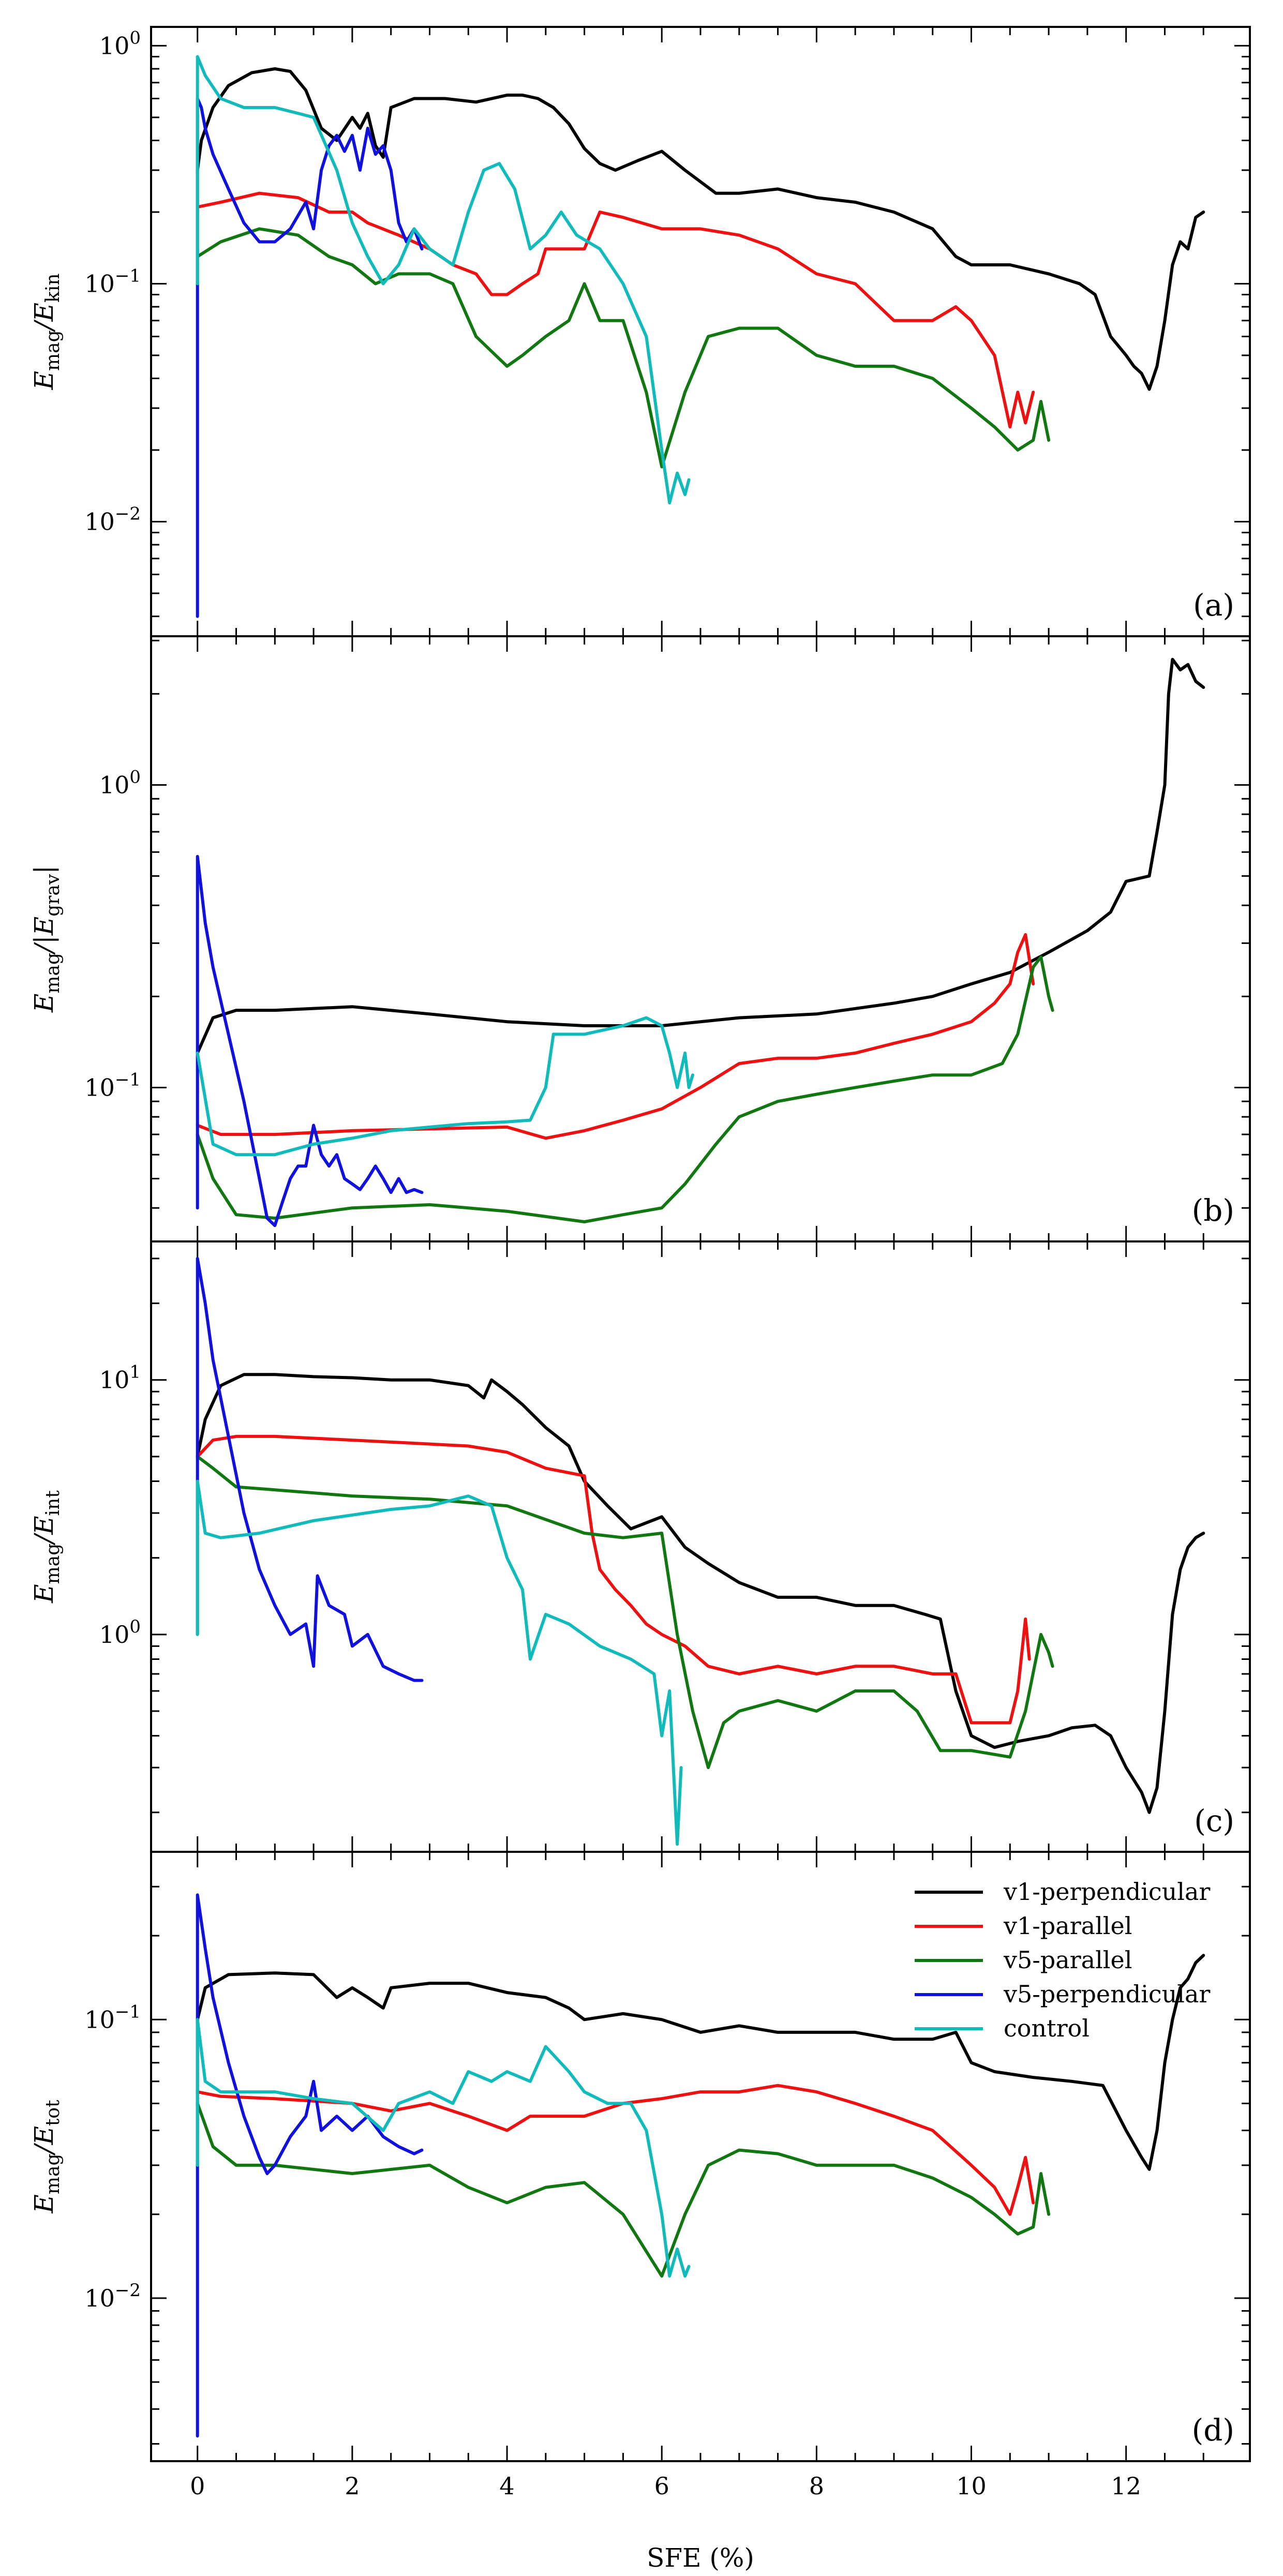 This screenshot has height=2576, width=1283. I want to click on panel-tag: (a), so click(1213, 605).